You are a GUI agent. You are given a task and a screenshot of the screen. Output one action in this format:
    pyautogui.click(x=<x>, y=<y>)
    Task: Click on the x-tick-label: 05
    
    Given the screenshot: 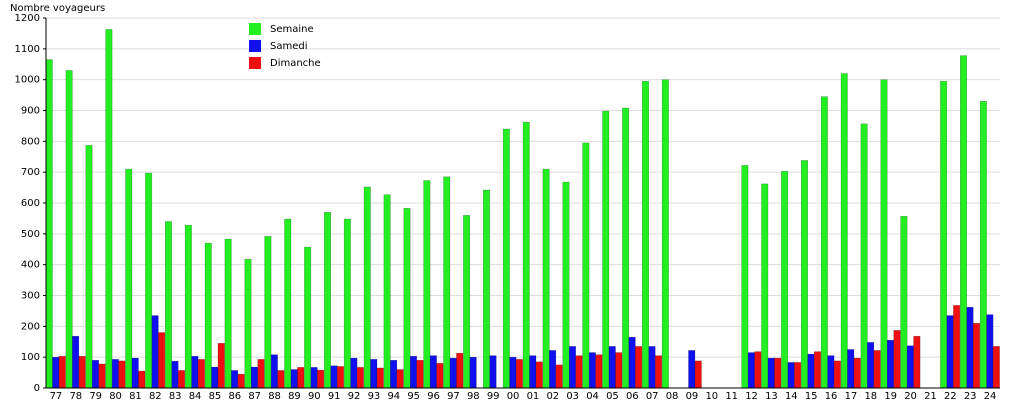 What is the action you would take?
    pyautogui.click(x=612, y=395)
    